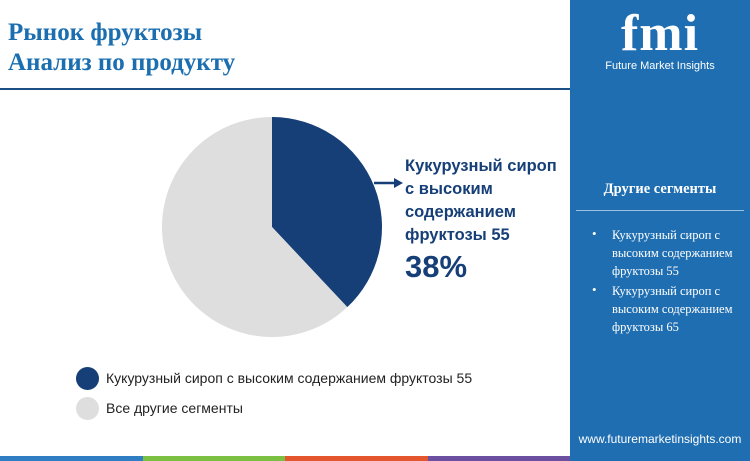  What do you see at coordinates (660, 66) in the screenshot?
I see `logo-subtitle: Future Market Insights` at bounding box center [660, 66].